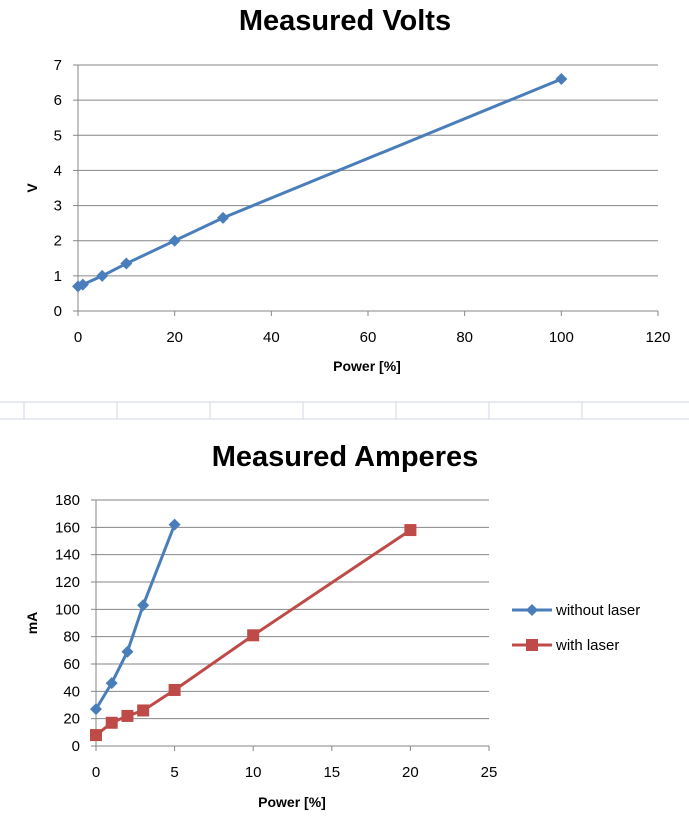  Describe the element at coordinates (67, 623) in the screenshot. I see `amperes-y-tick-labels: 0 20 40 60 80 100 120 140 160 180` at that location.